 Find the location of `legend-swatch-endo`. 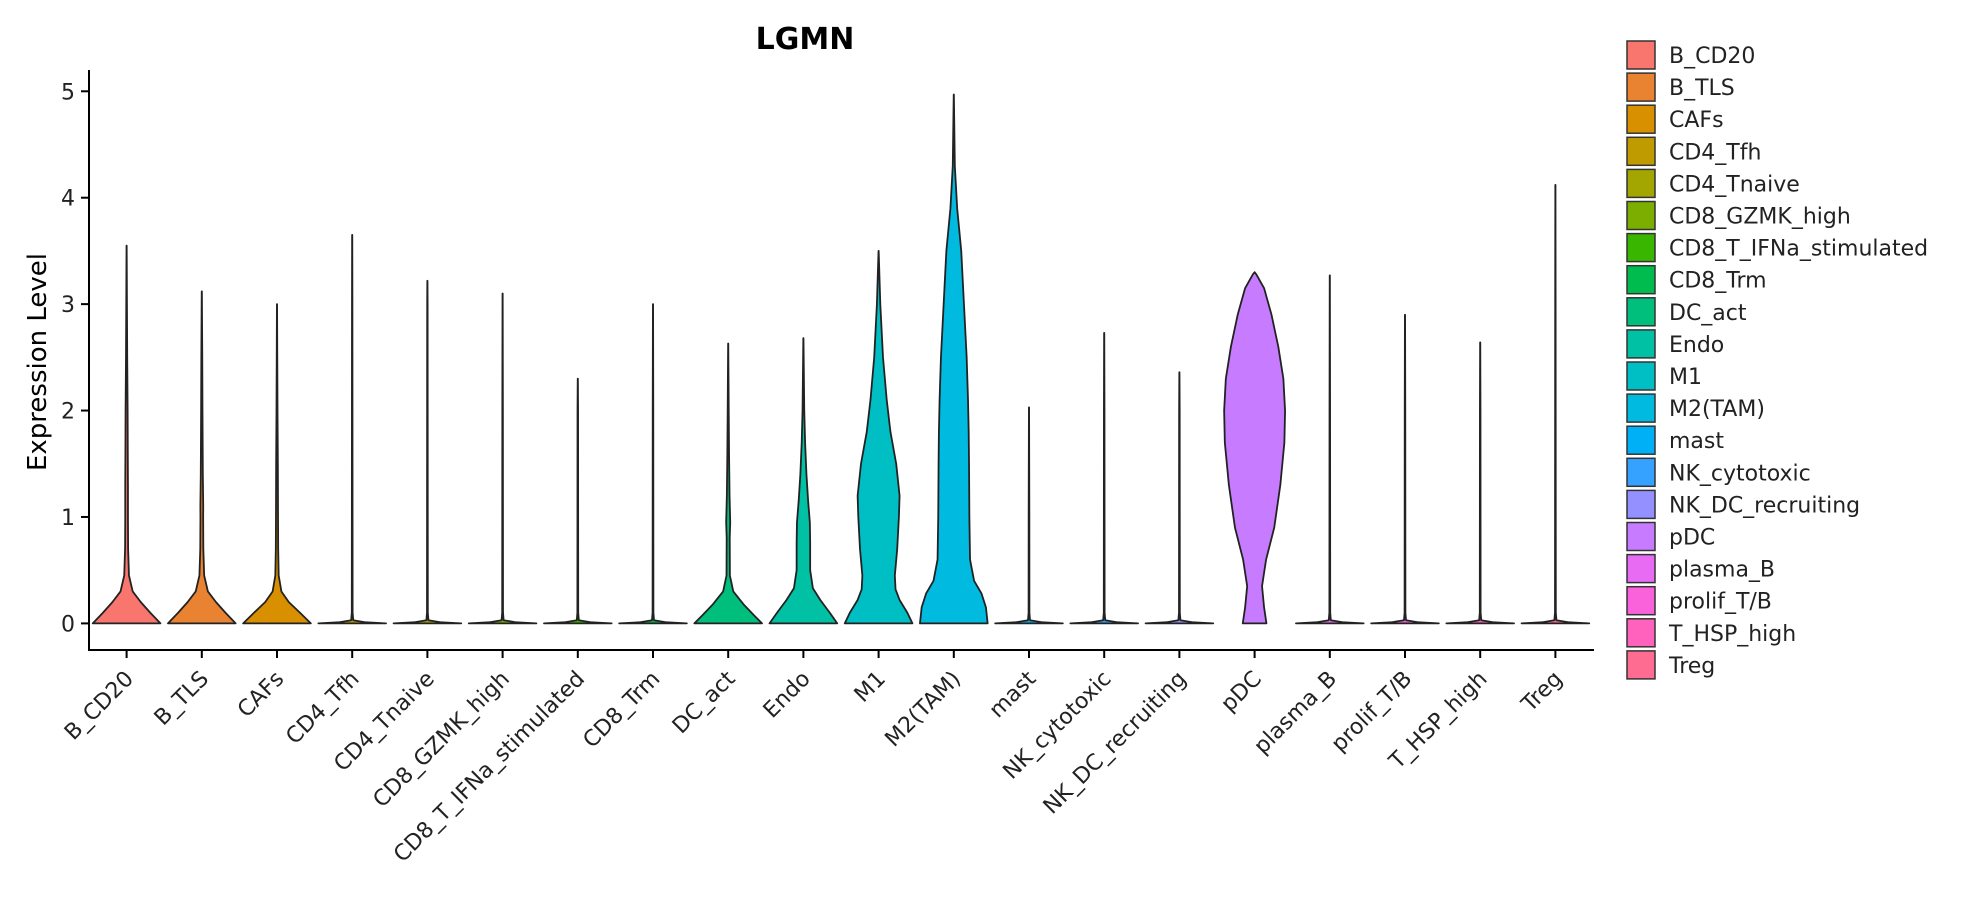

legend-swatch-endo is located at coordinates (1641, 344).